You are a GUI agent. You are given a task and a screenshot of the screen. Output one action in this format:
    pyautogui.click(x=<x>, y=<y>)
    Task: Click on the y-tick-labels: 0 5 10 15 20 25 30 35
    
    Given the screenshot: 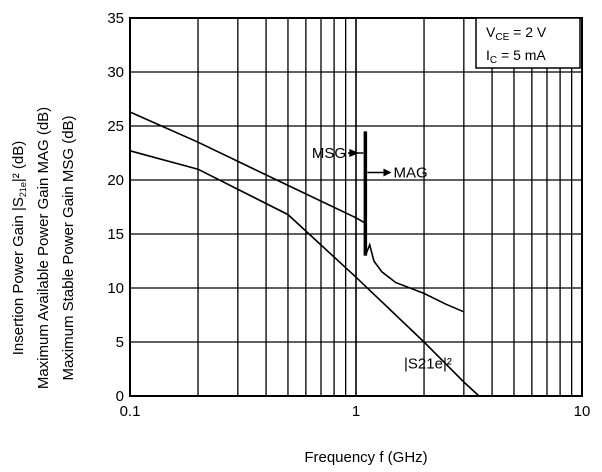 What is the action you would take?
    pyautogui.click(x=115, y=207)
    